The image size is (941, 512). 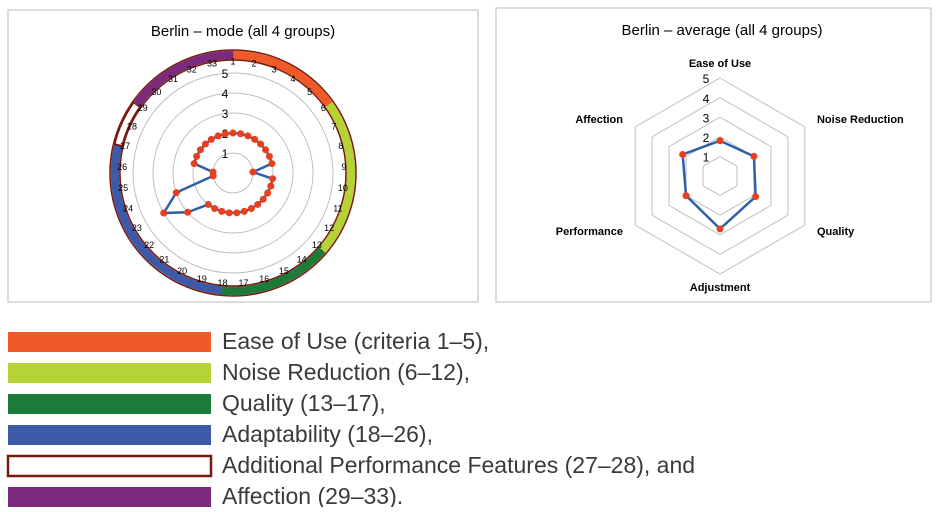 I want to click on series-line, so click(x=218, y=173).